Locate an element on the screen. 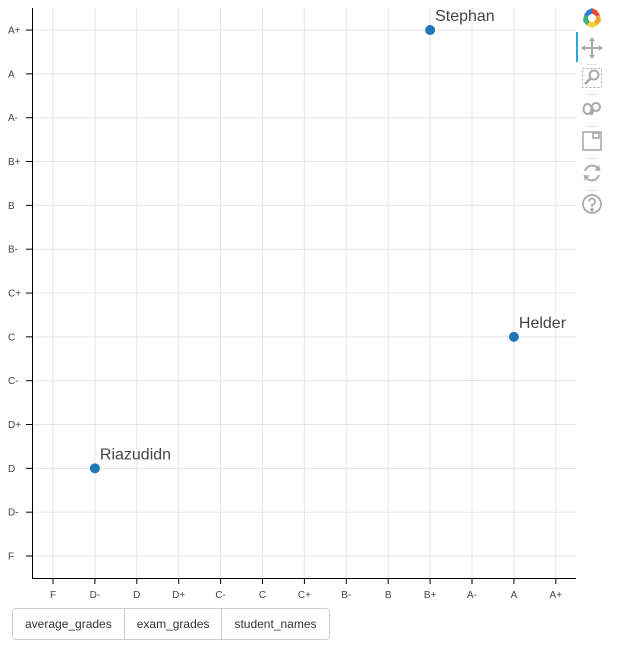  x-tick-label: C is located at coordinates (262, 595).